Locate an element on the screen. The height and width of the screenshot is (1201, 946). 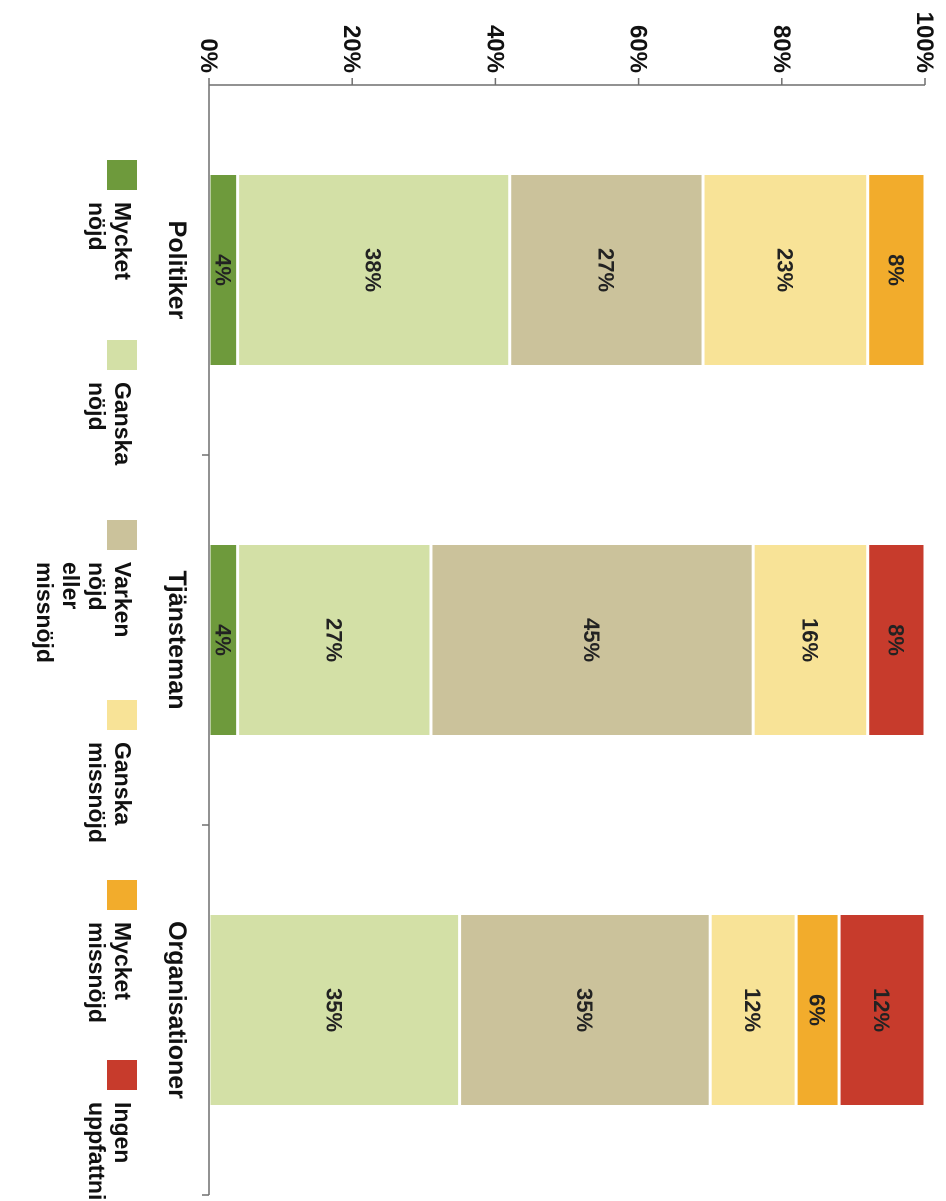
category-label: Politiker is located at coordinates (177, 270).